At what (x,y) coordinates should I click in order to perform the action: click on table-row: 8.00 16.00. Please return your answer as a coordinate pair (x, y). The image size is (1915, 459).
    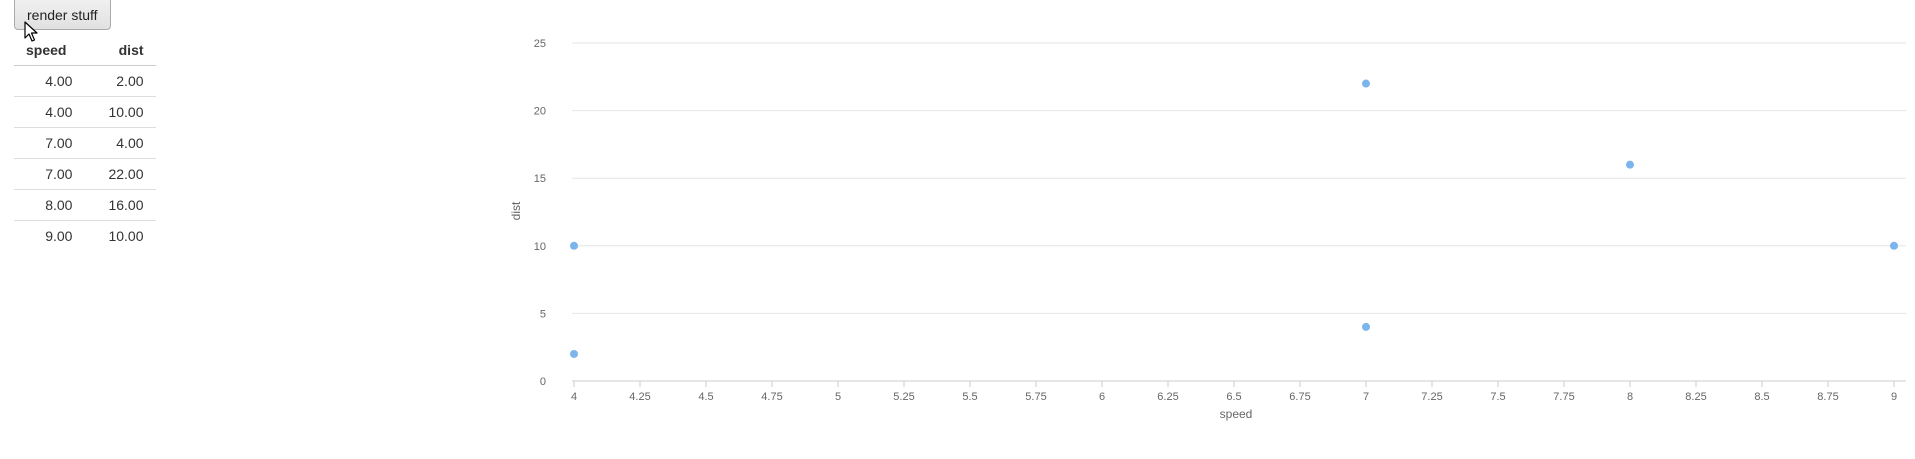
    Looking at the image, I should click on (85, 205).